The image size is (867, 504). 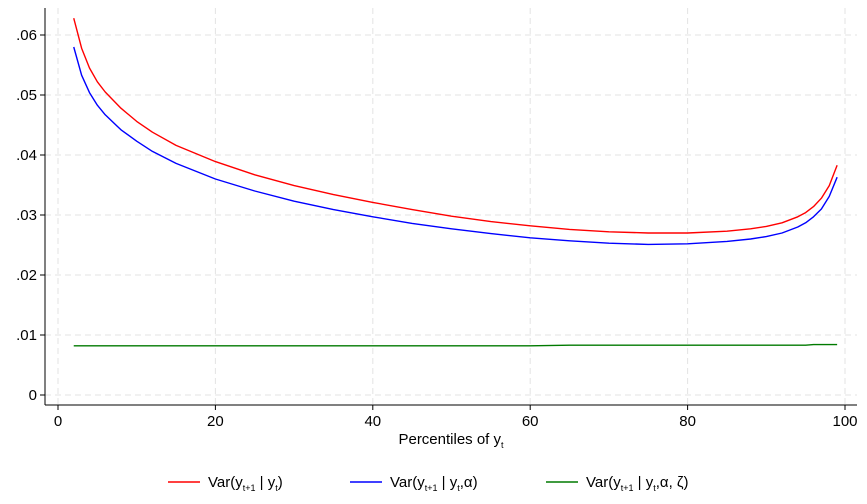 I want to click on x-ticks: 0 20 40 60 80 100, so click(x=456, y=417).